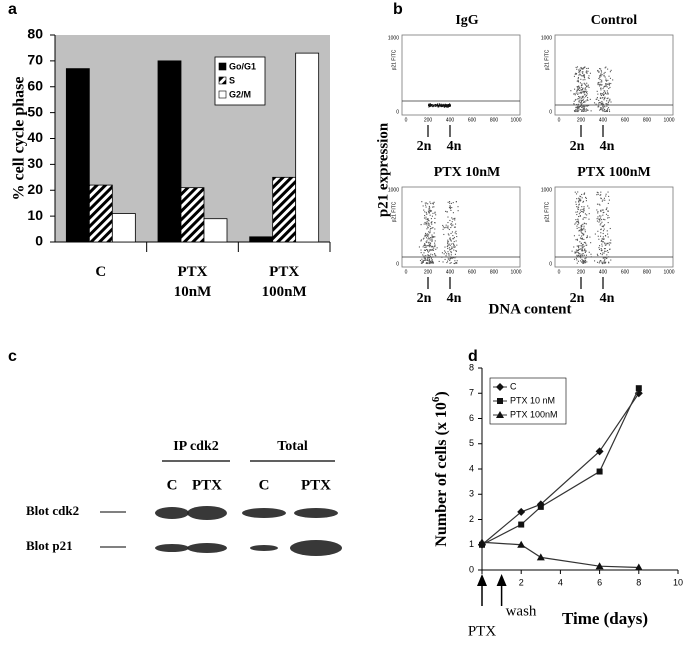  What do you see at coordinates (471, 393) in the screenshot?
I see `y-tick-label: 7` at bounding box center [471, 393].